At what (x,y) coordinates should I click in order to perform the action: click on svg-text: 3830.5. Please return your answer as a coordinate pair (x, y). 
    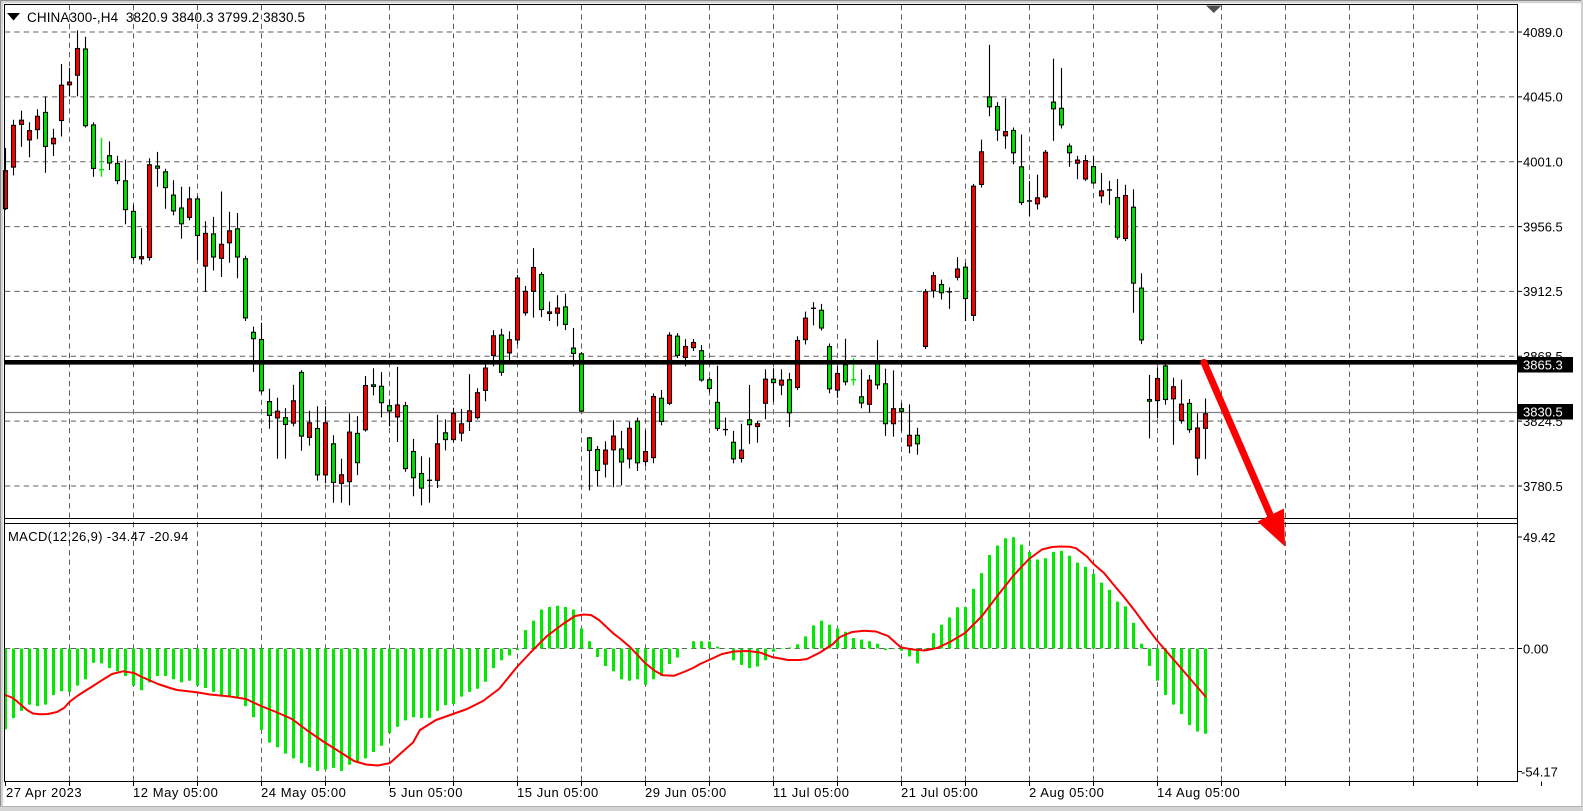
    Looking at the image, I should click on (1543, 411).